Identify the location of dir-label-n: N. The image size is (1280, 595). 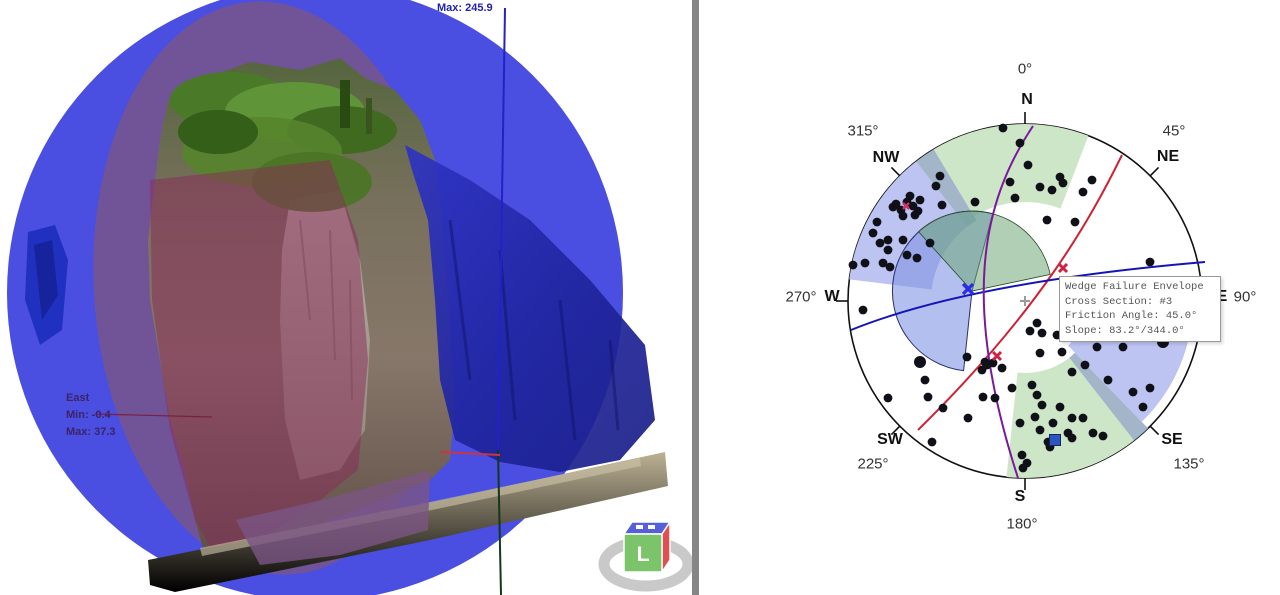
(1027, 99).